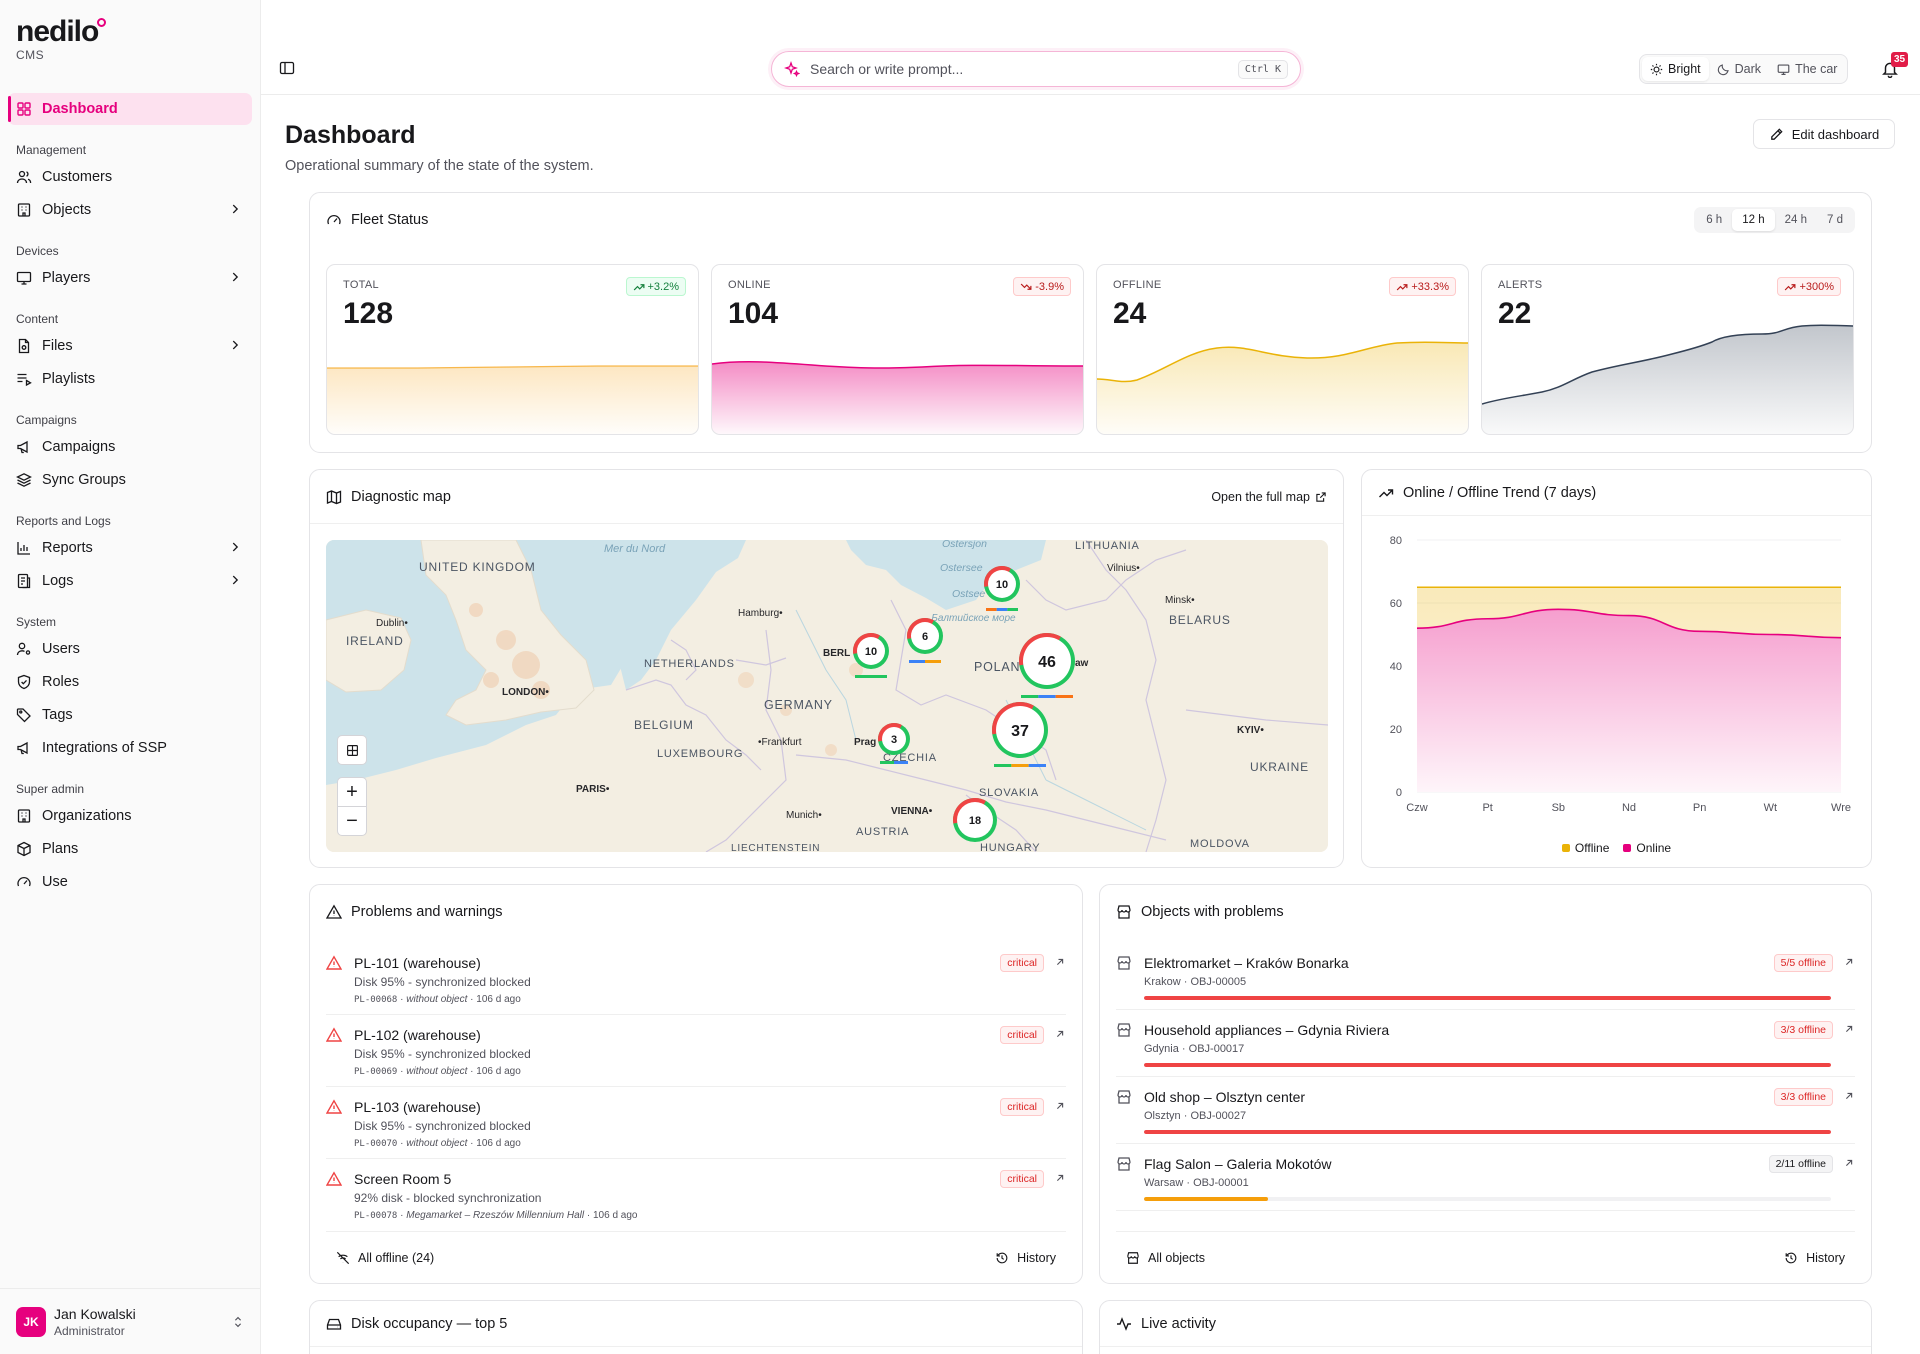  Describe the element at coordinates (287, 68) in the screenshot. I see `sidebar-toggle-icon` at that location.